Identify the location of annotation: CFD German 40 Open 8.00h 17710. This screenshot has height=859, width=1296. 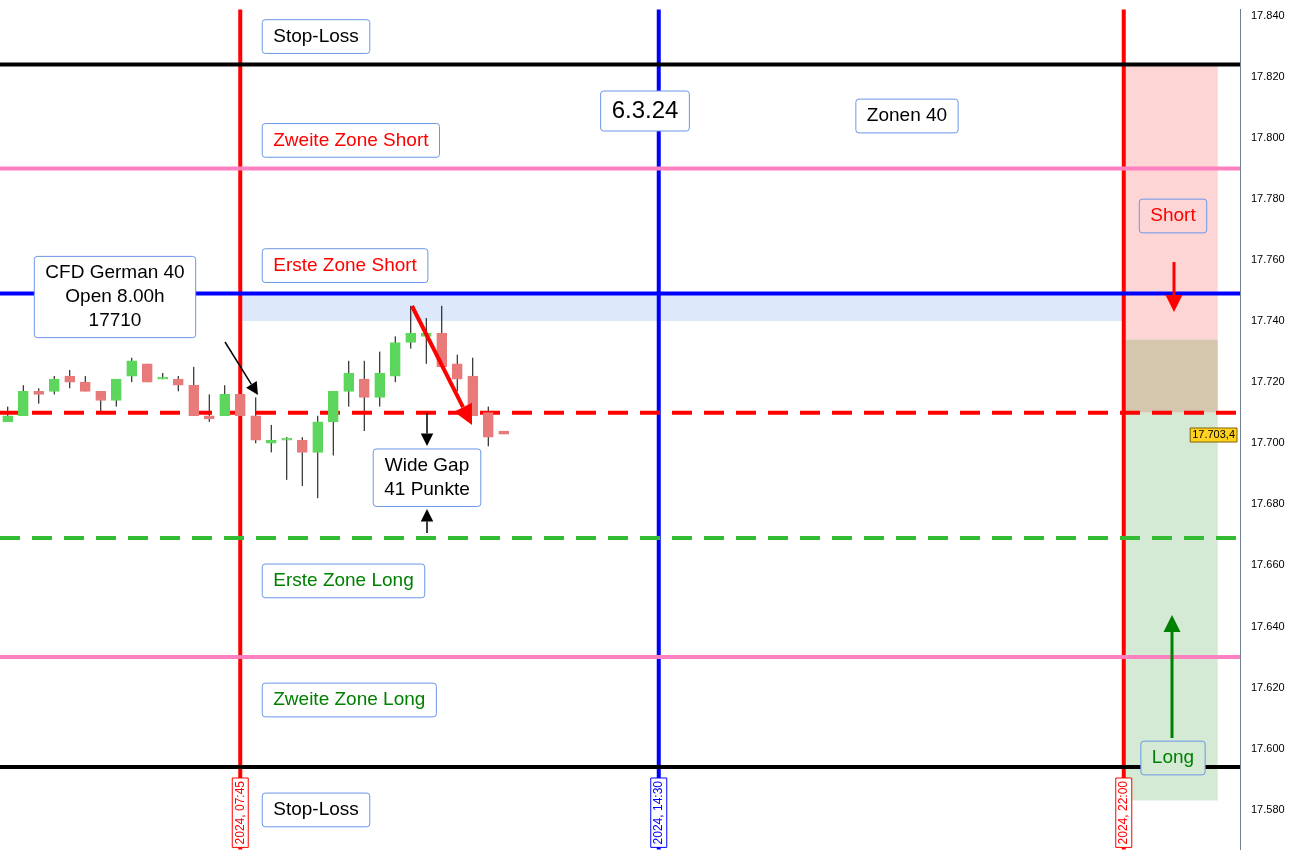
(115, 295).